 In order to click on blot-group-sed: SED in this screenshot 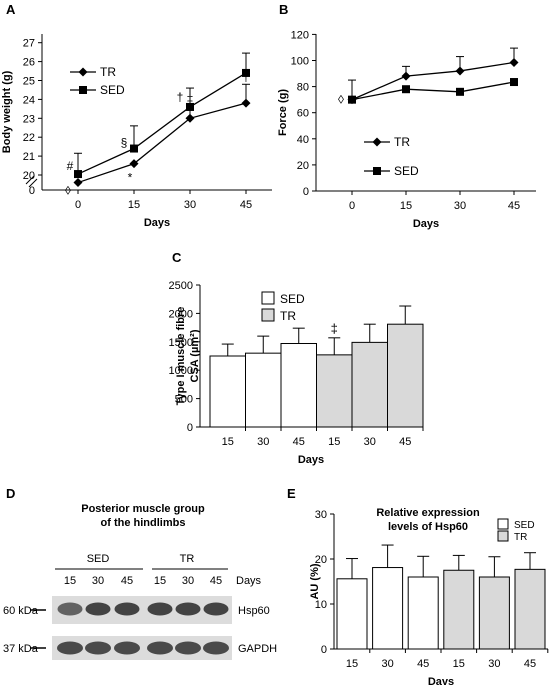, I will do `click(98, 559)`.